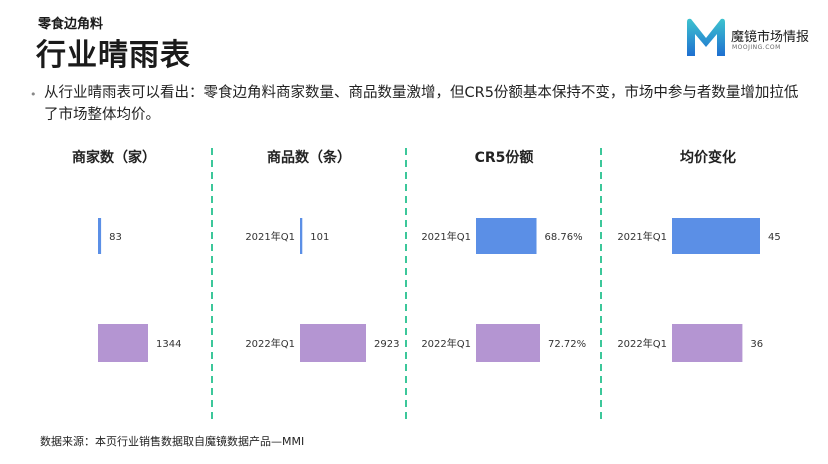 Image resolution: width=828 pixels, height=464 pixels. What do you see at coordinates (113, 55) in the screenshot?
I see `page-title: 行业晴雨表` at bounding box center [113, 55].